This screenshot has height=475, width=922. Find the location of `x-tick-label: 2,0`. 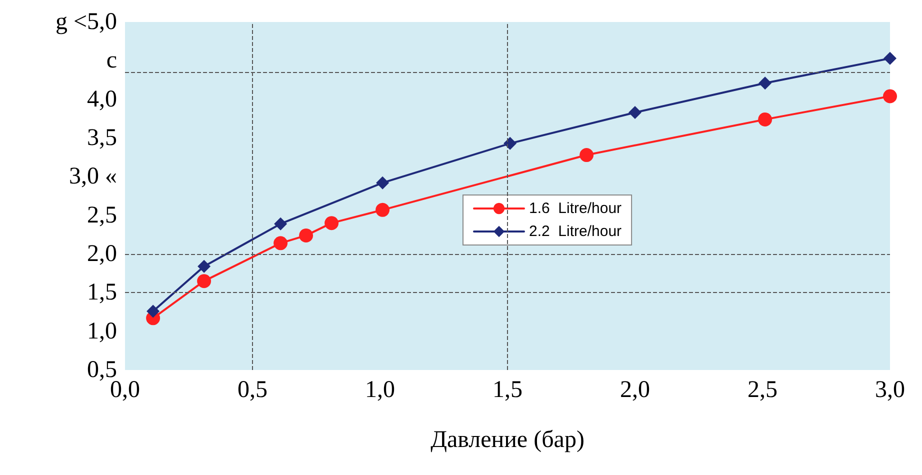

x-tick-label: 2,0 is located at coordinates (635, 390).